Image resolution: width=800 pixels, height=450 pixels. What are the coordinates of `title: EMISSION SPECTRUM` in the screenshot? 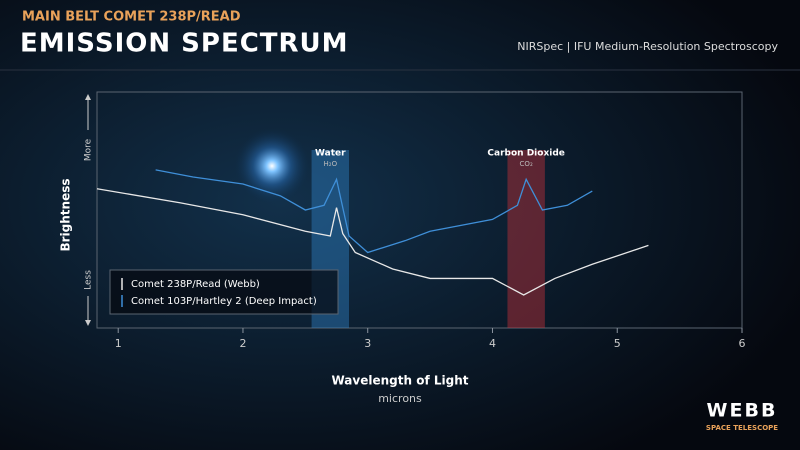 It's located at (184, 44).